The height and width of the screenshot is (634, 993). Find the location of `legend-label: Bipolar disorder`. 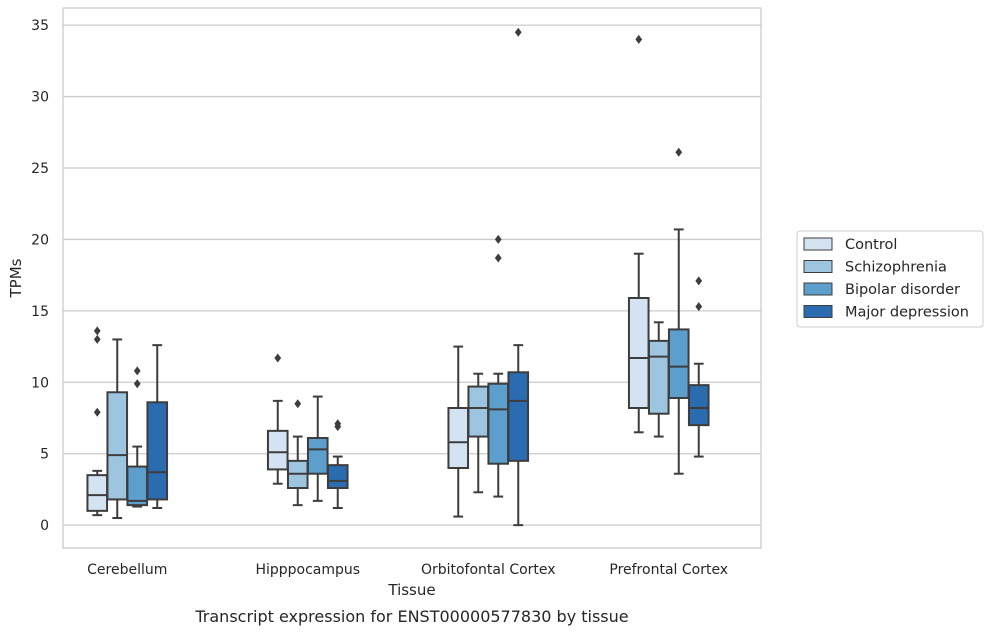

legend-label: Bipolar disorder is located at coordinates (902, 290).